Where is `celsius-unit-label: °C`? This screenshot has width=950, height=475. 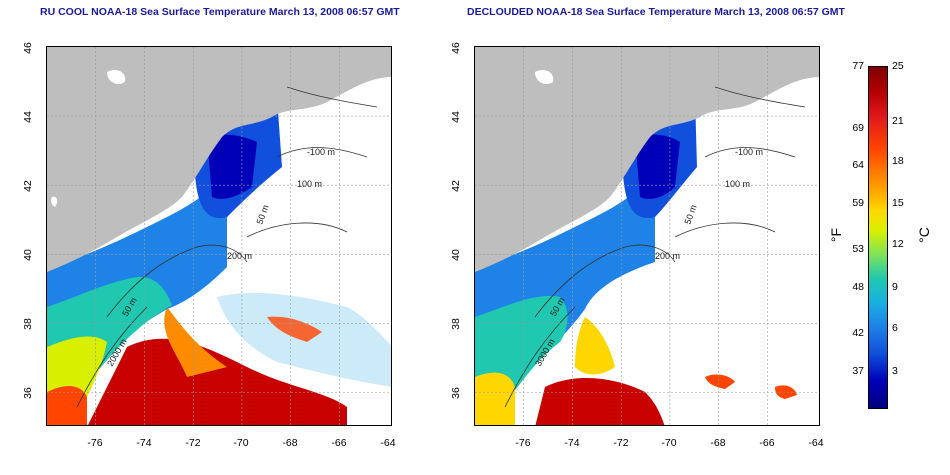 celsius-unit-label: °C is located at coordinates (923, 235).